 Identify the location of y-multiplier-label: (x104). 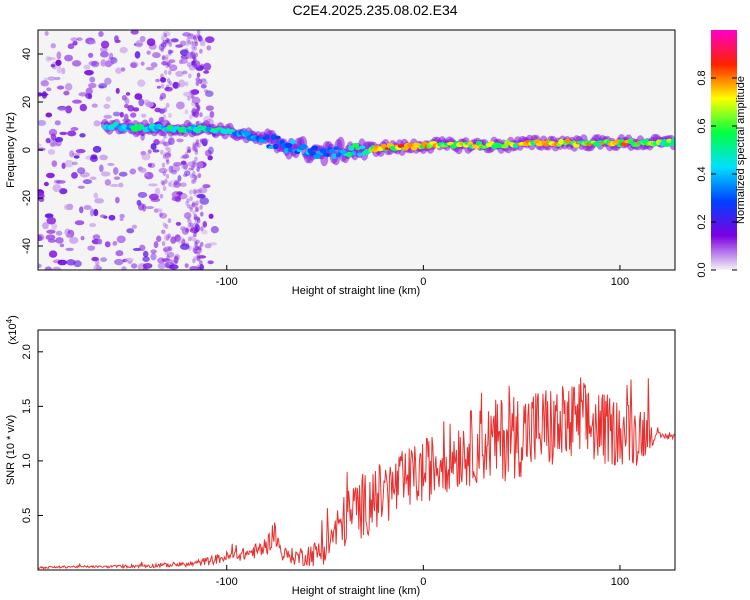
(12, 330).